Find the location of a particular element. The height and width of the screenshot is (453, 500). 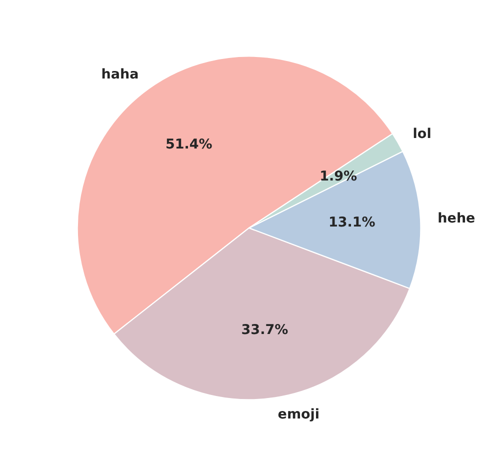

data-label: 13.1% is located at coordinates (352, 222).